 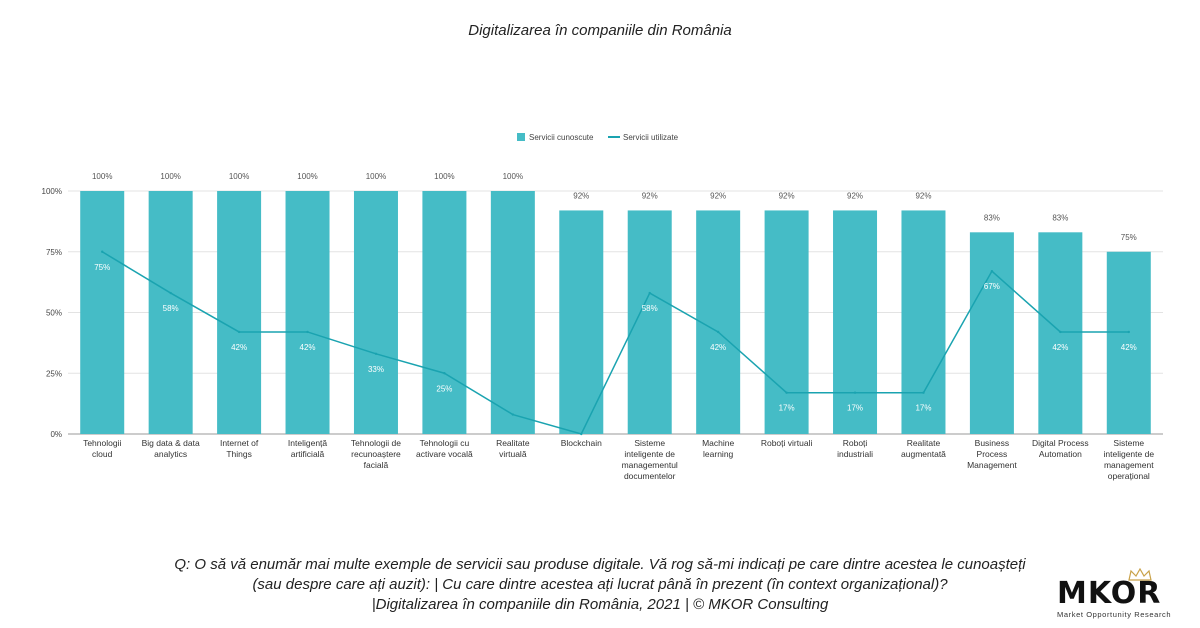 What do you see at coordinates (54, 313) in the screenshot?
I see `y-tick-label: 50%` at bounding box center [54, 313].